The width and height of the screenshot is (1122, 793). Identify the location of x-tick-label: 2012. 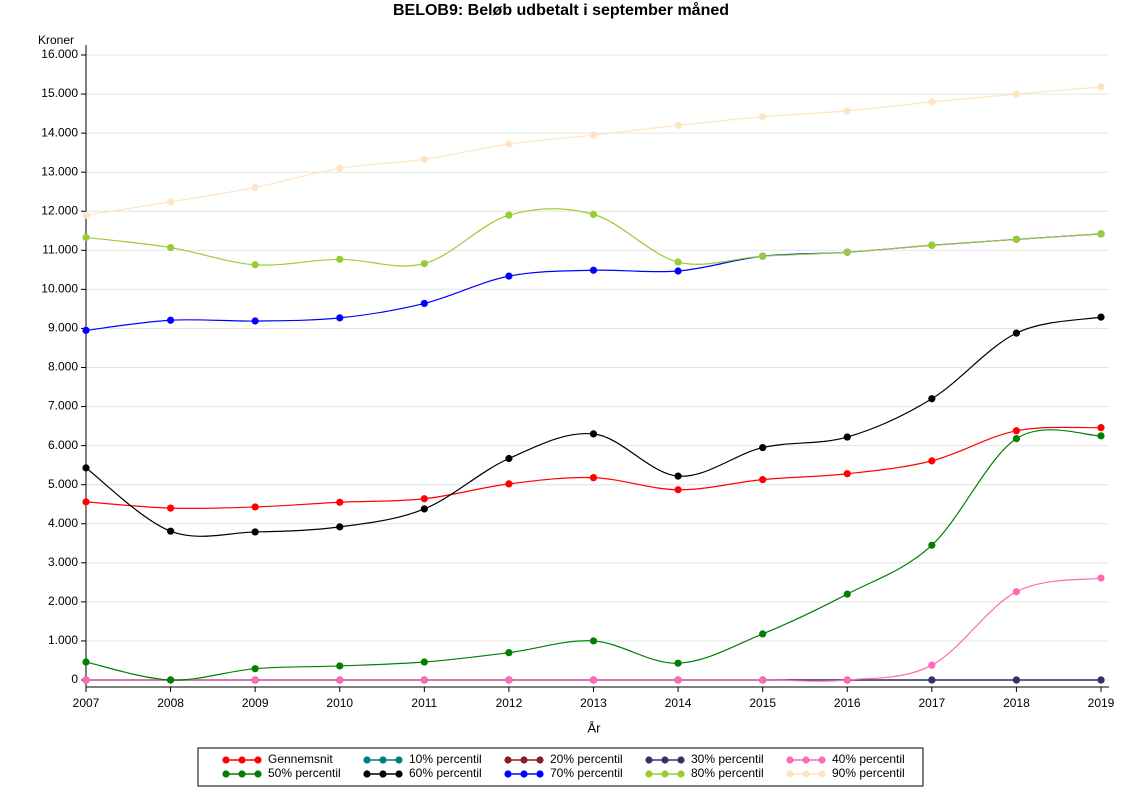
(509, 703).